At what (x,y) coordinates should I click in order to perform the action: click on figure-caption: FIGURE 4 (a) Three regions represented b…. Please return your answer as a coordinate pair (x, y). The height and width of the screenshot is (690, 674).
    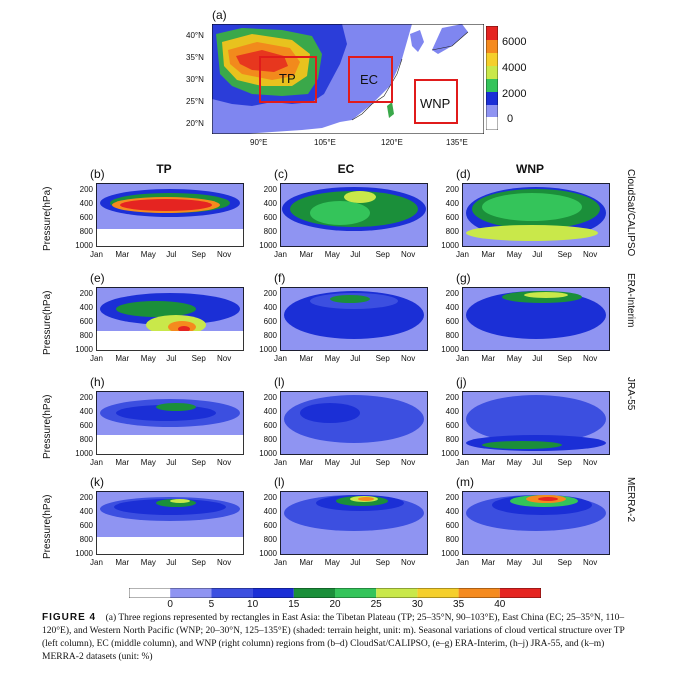
    Looking at the image, I should click on (337, 637).